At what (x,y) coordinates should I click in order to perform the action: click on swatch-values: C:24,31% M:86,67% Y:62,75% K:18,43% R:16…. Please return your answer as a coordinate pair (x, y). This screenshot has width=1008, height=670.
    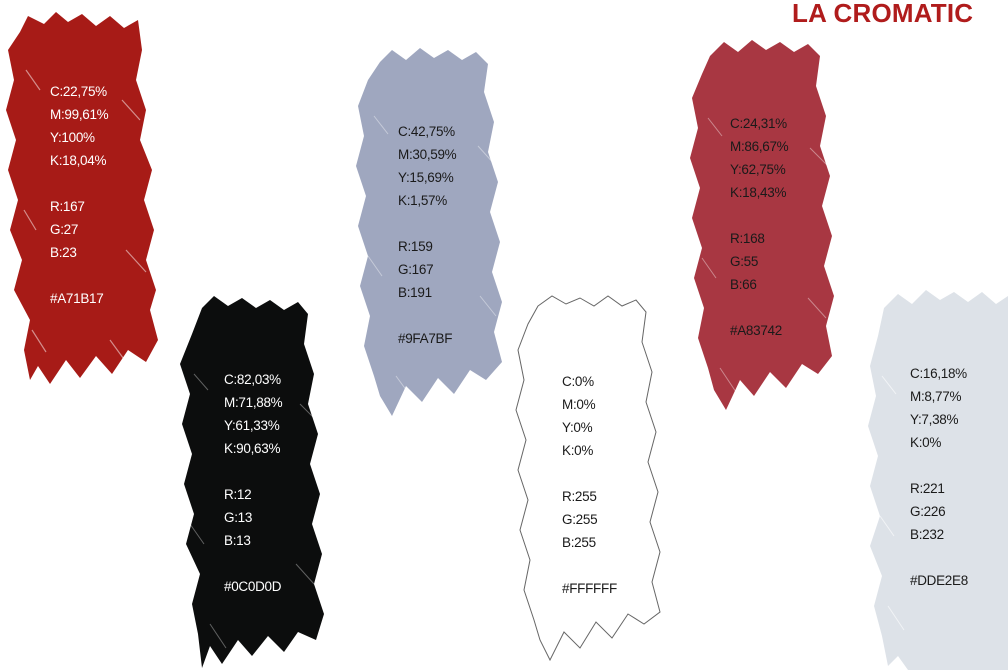
    Looking at the image, I should click on (759, 227).